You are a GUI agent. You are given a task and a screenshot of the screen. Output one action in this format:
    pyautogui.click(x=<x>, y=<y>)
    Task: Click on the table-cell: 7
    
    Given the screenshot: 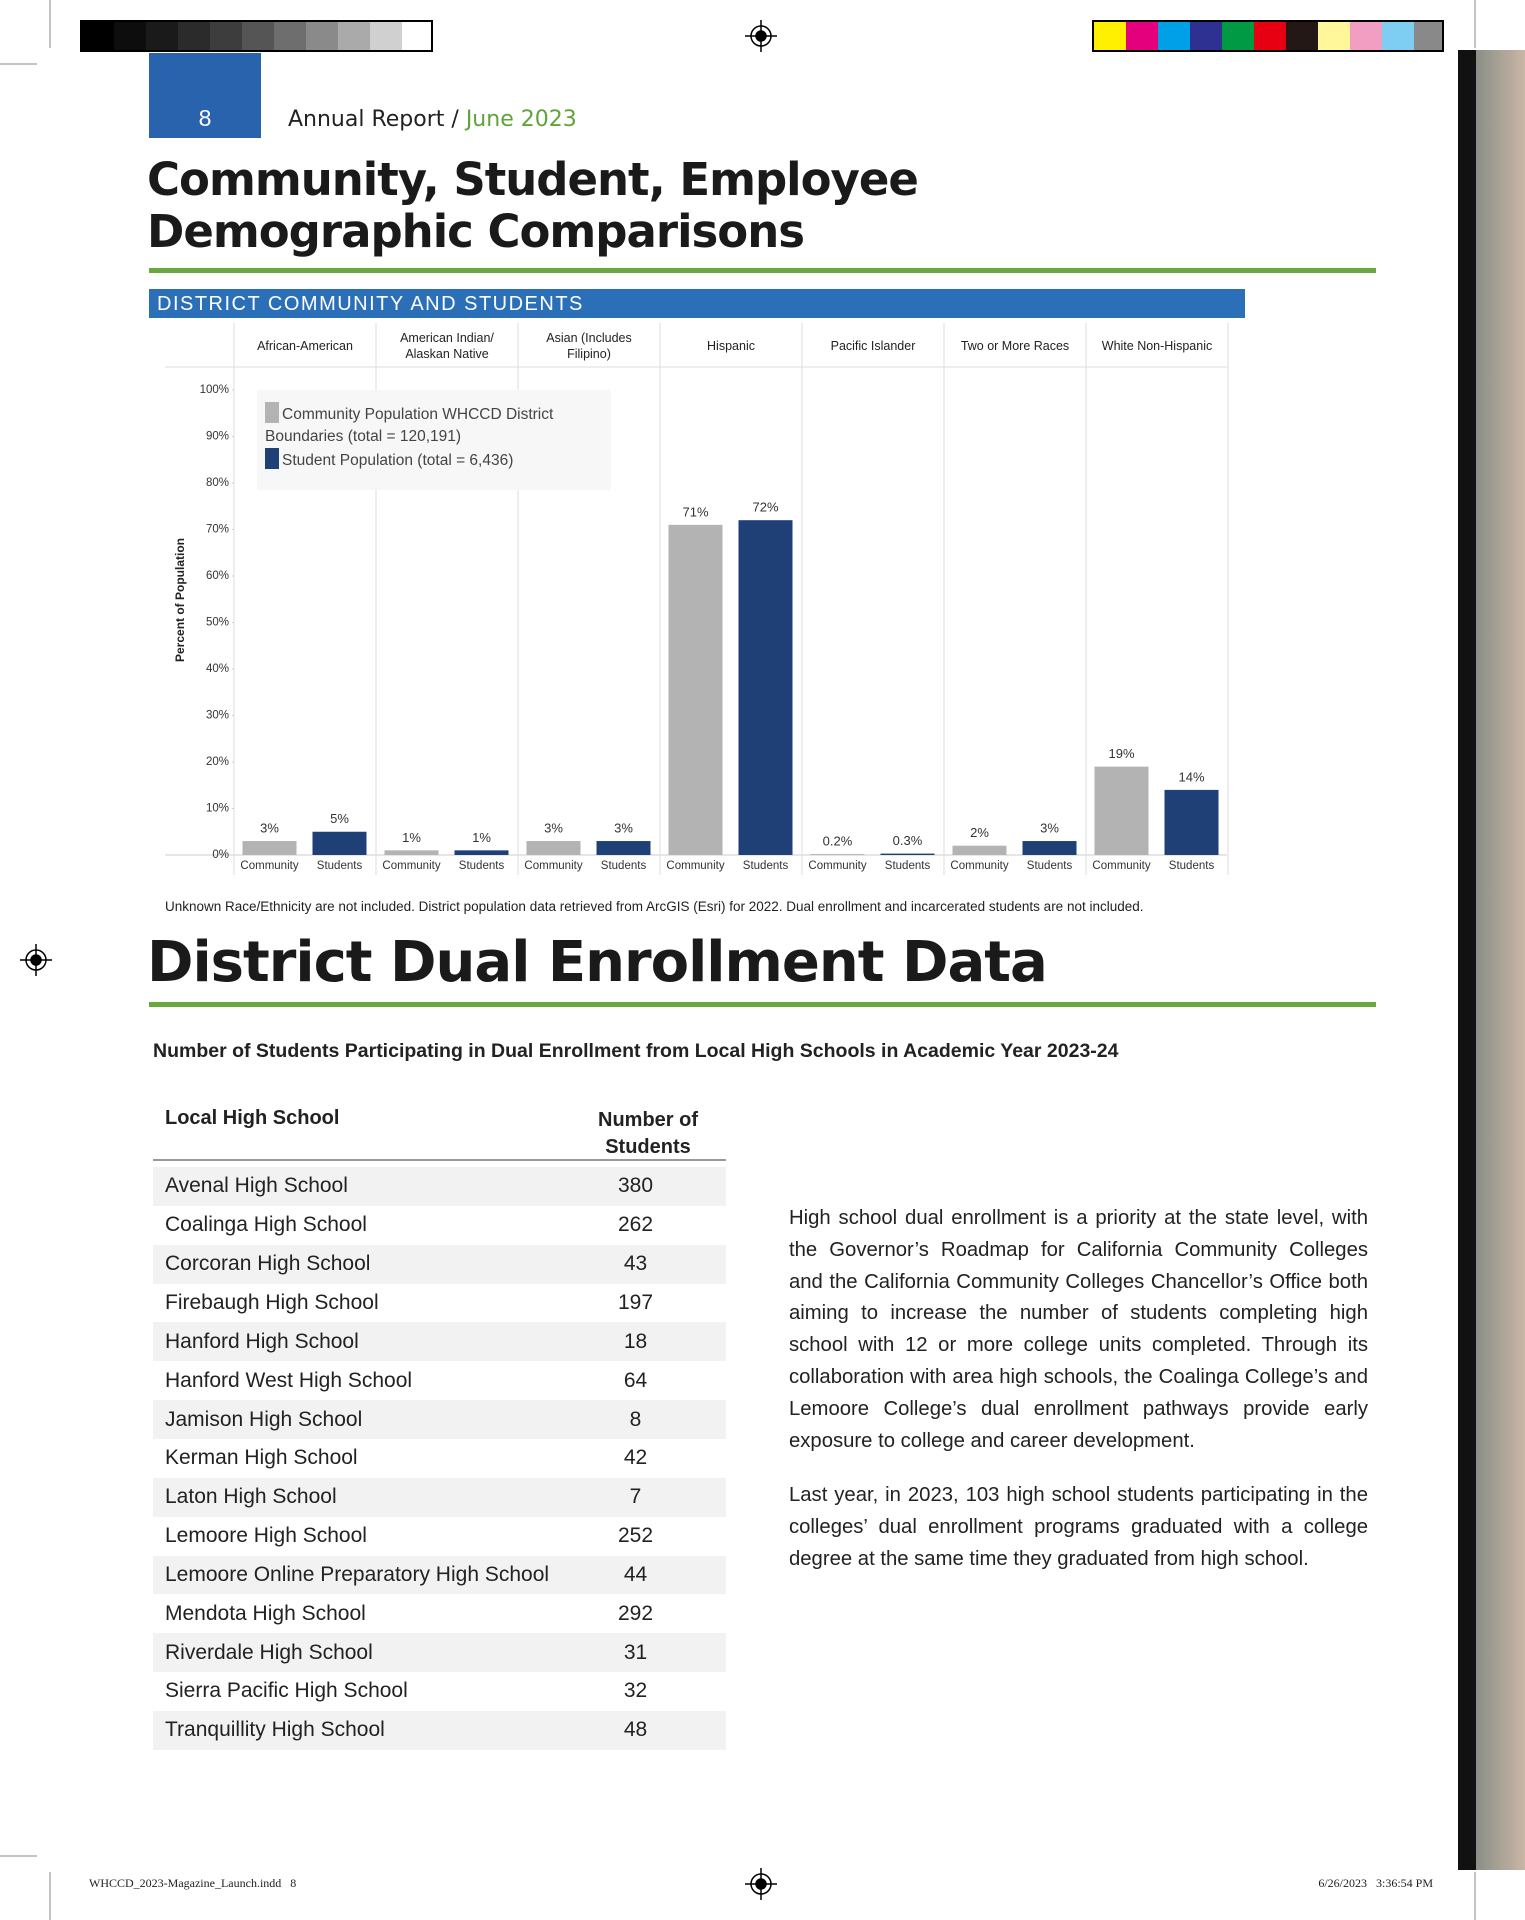 What is the action you would take?
    pyautogui.click(x=635, y=1497)
    